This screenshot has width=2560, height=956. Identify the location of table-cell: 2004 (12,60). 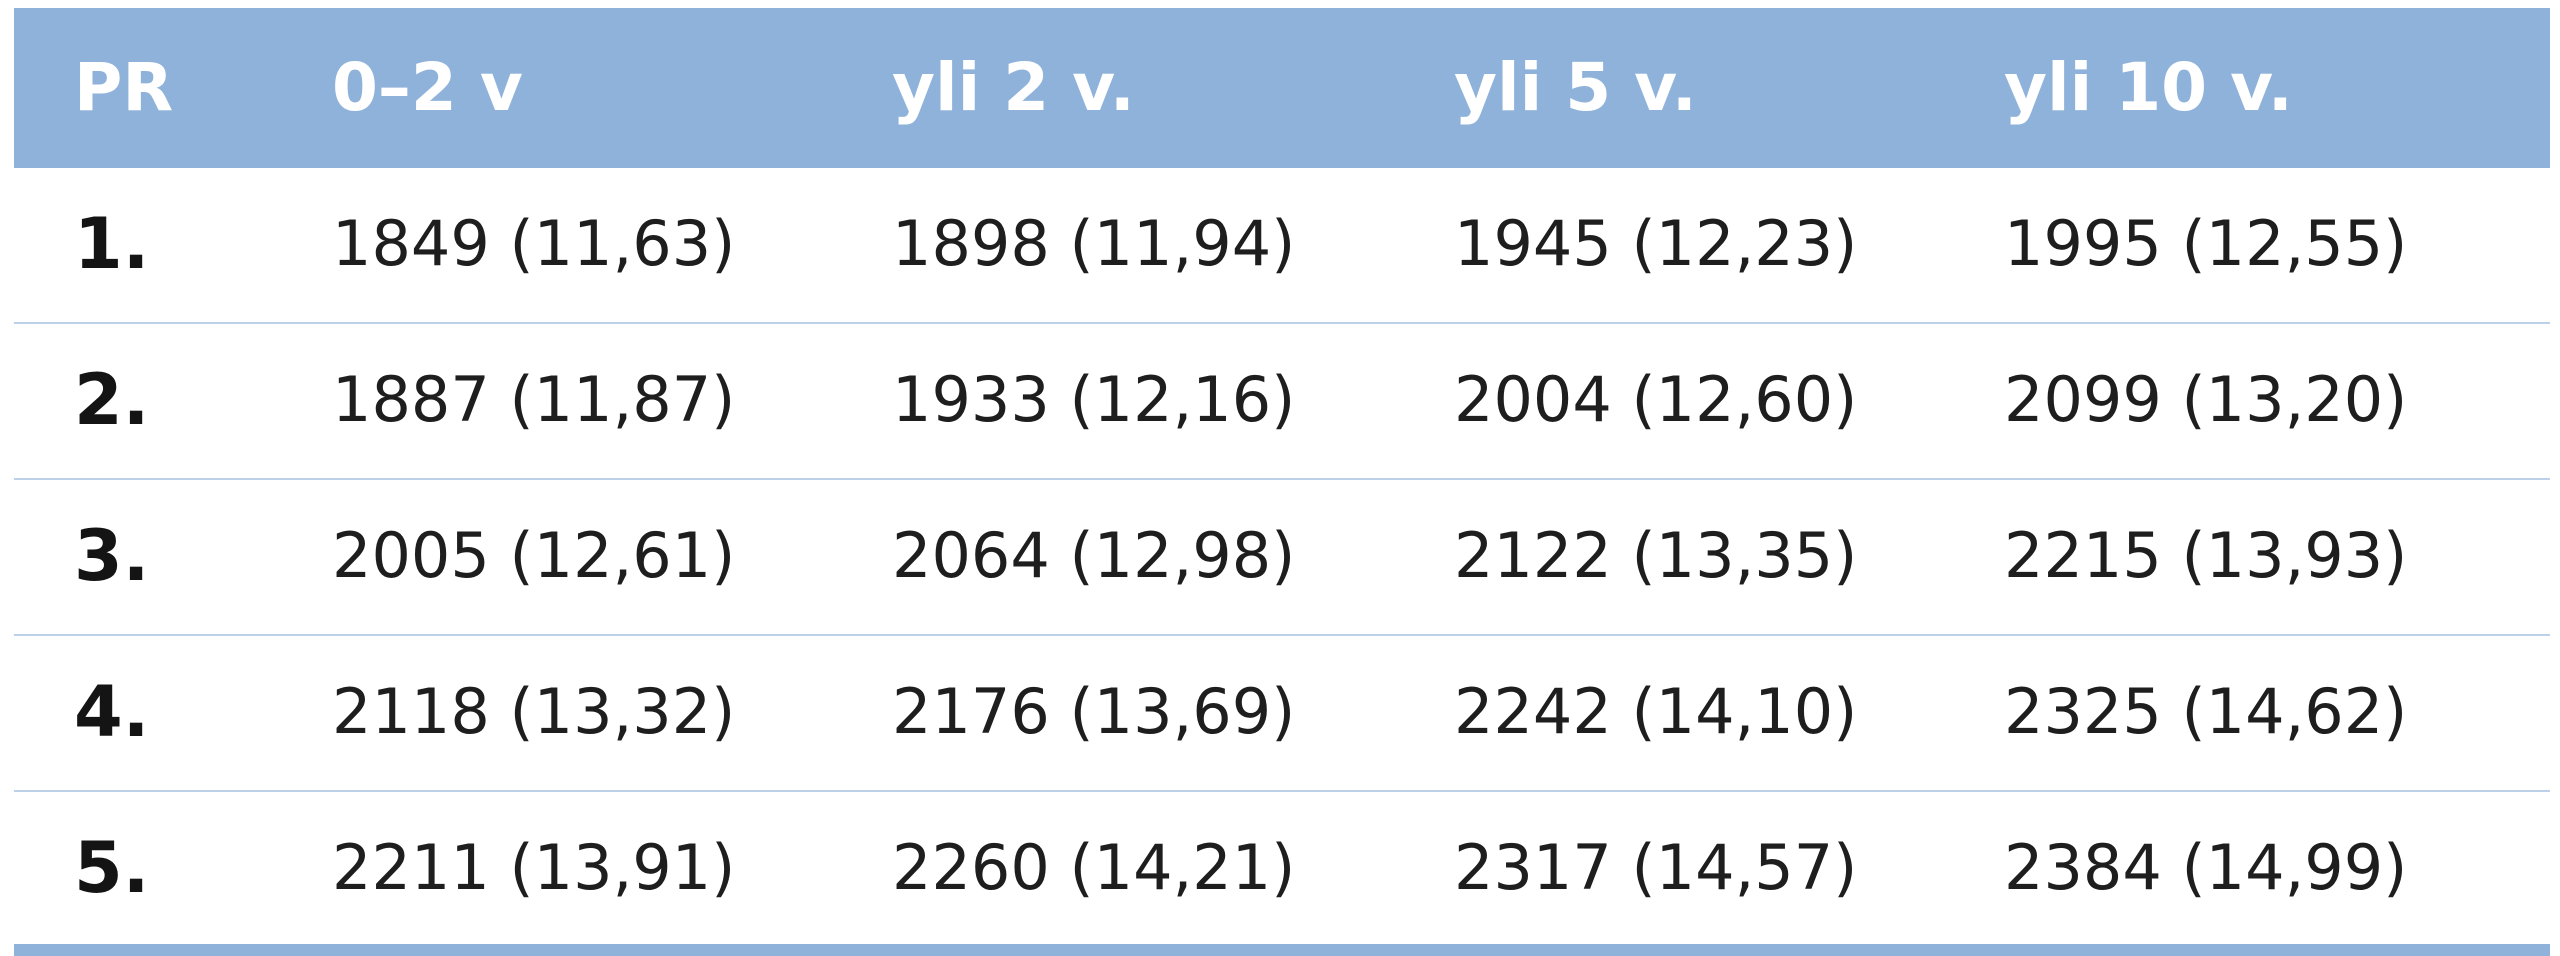
(1656, 399).